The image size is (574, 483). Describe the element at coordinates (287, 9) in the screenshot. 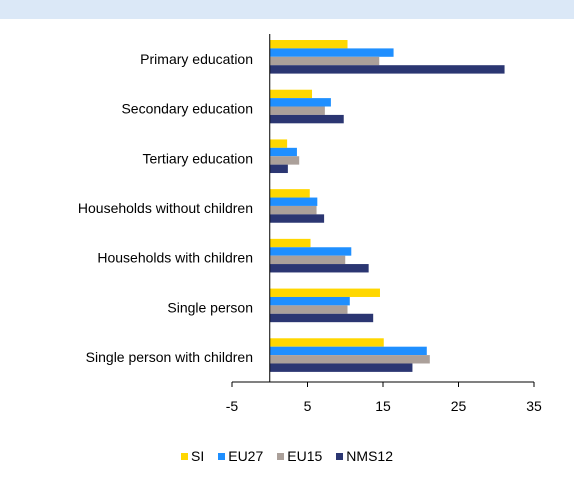

I see `header-band` at that location.